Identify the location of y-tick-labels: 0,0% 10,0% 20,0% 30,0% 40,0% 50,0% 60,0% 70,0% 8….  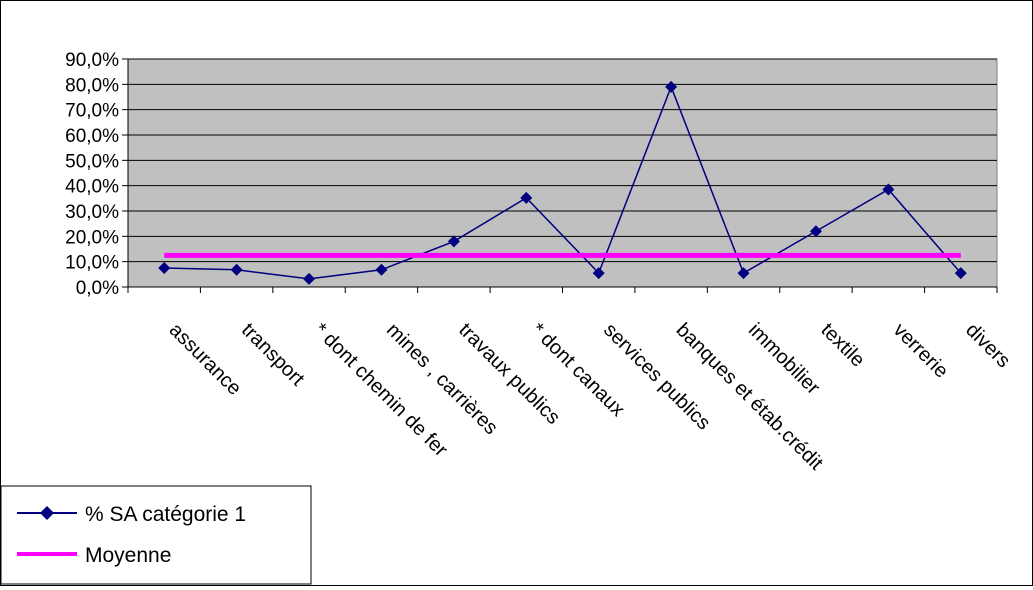
(92, 174).